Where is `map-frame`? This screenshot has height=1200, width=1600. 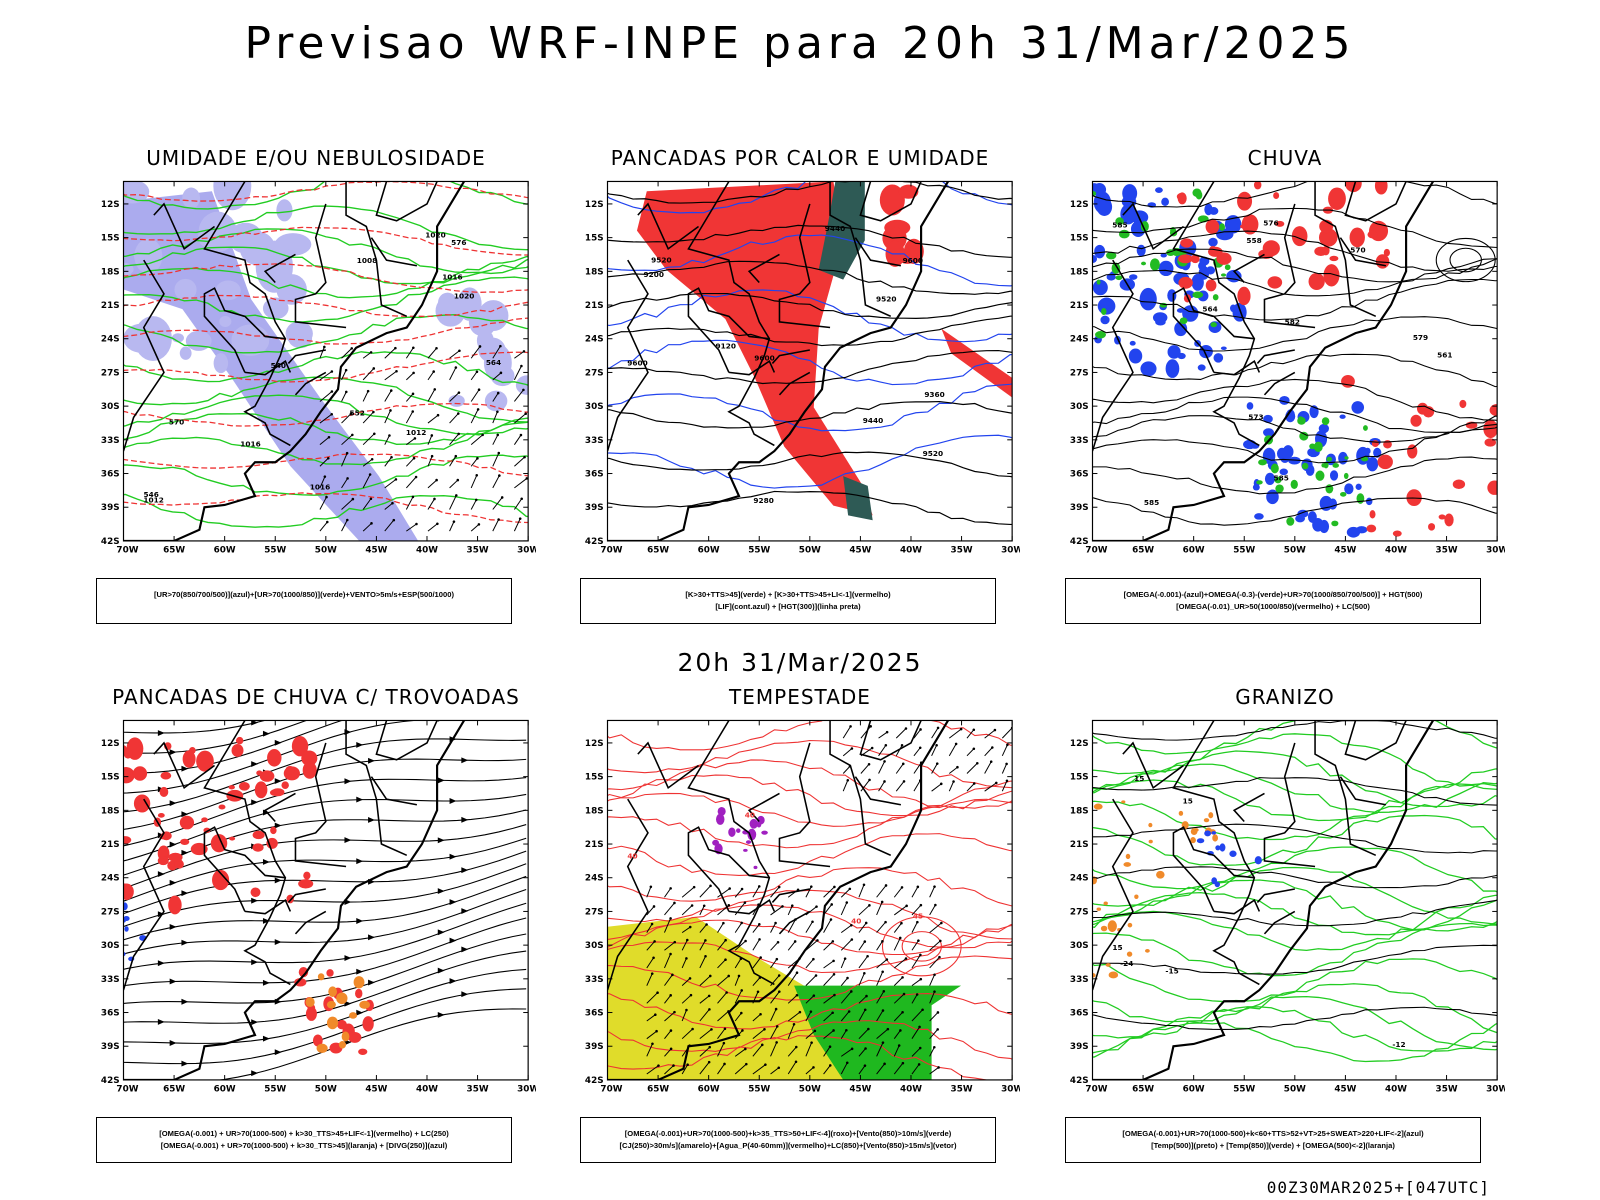 map-frame is located at coordinates (1294, 361).